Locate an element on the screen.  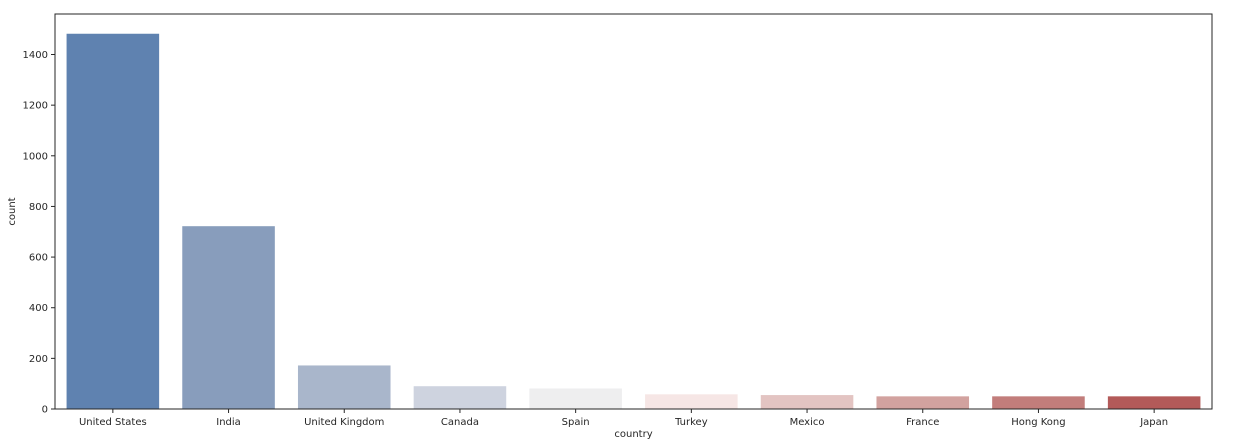
y-tick-label: 1000 is located at coordinates (35, 156).